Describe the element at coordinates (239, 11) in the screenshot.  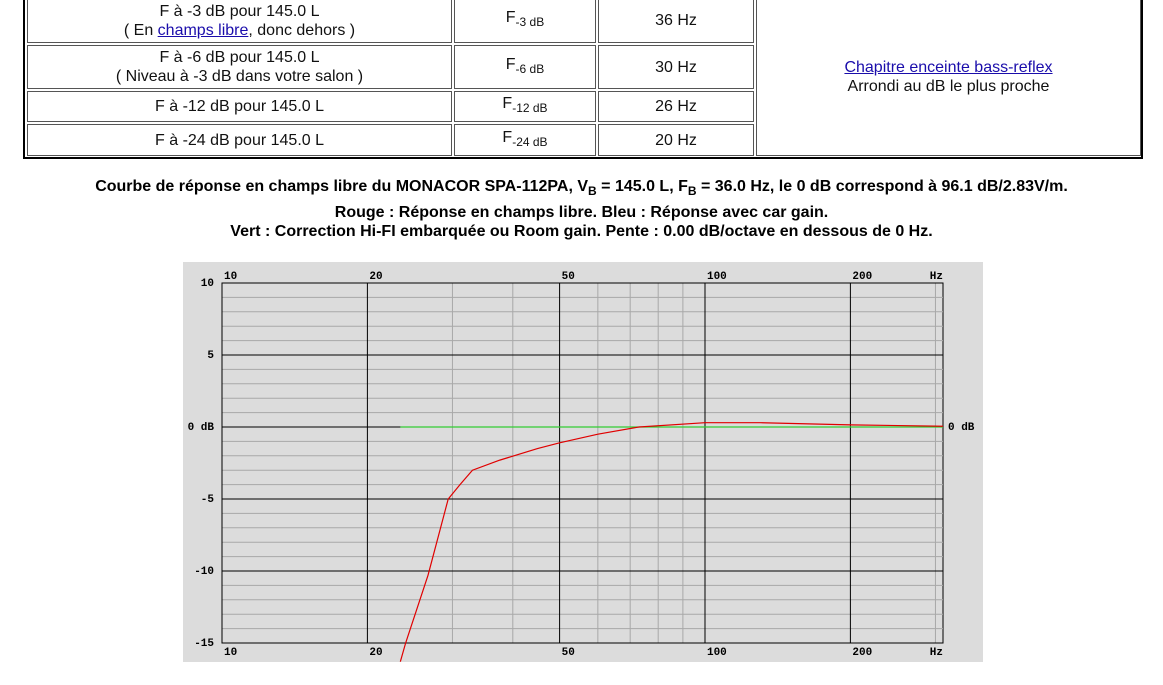
I see `label: F à -3 dB pour 145.0 L` at that location.